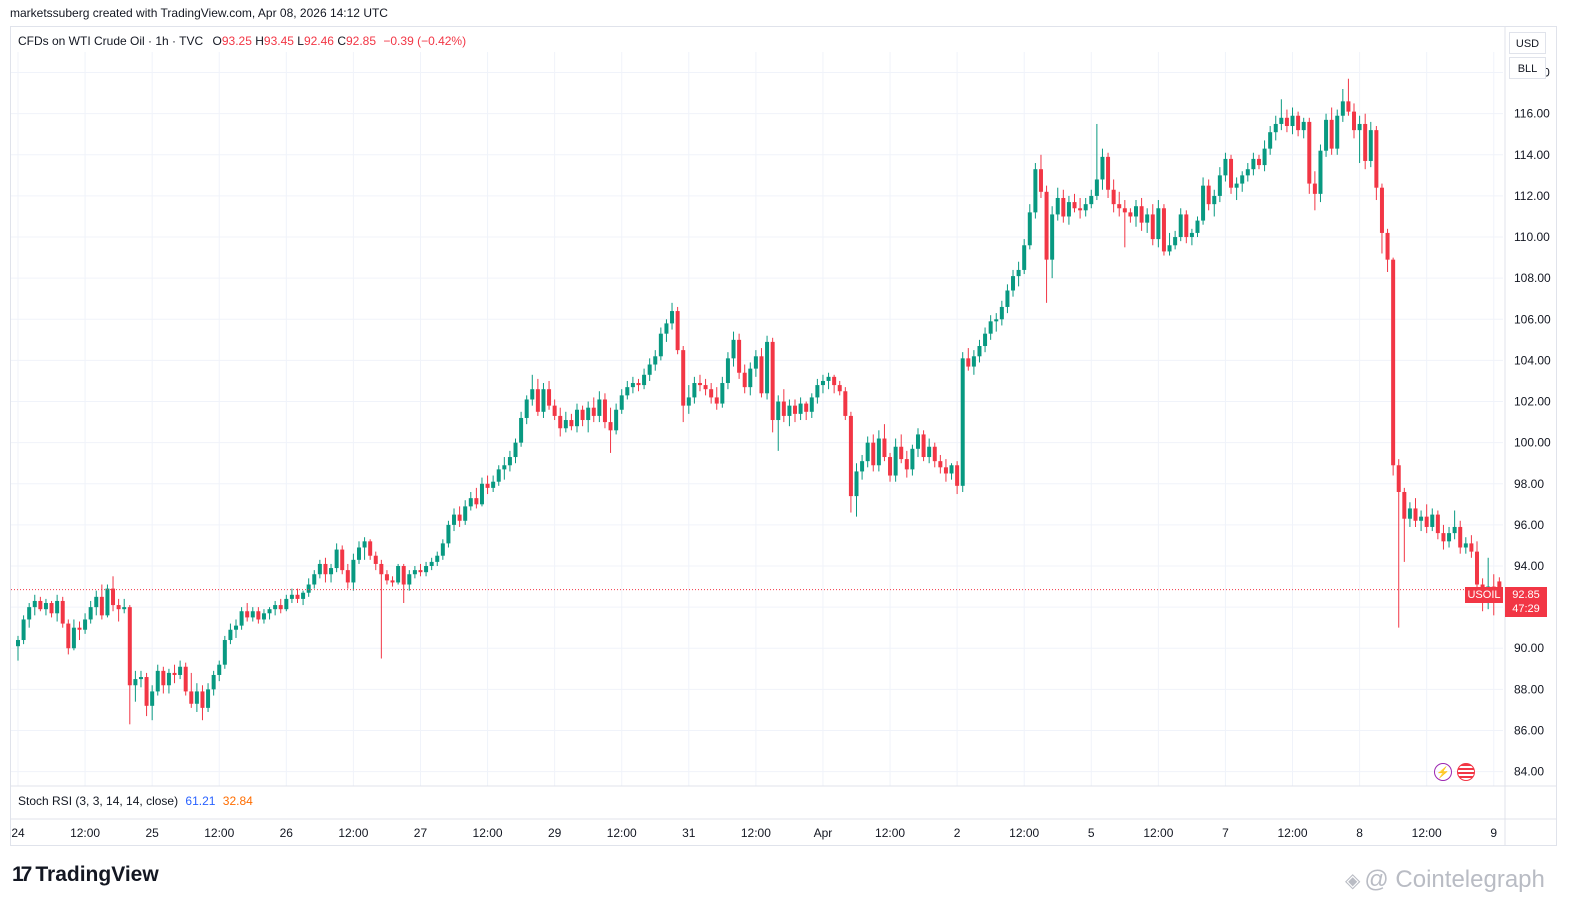  Describe the element at coordinates (1527, 68) in the screenshot. I see `unit-button: BLL` at that location.